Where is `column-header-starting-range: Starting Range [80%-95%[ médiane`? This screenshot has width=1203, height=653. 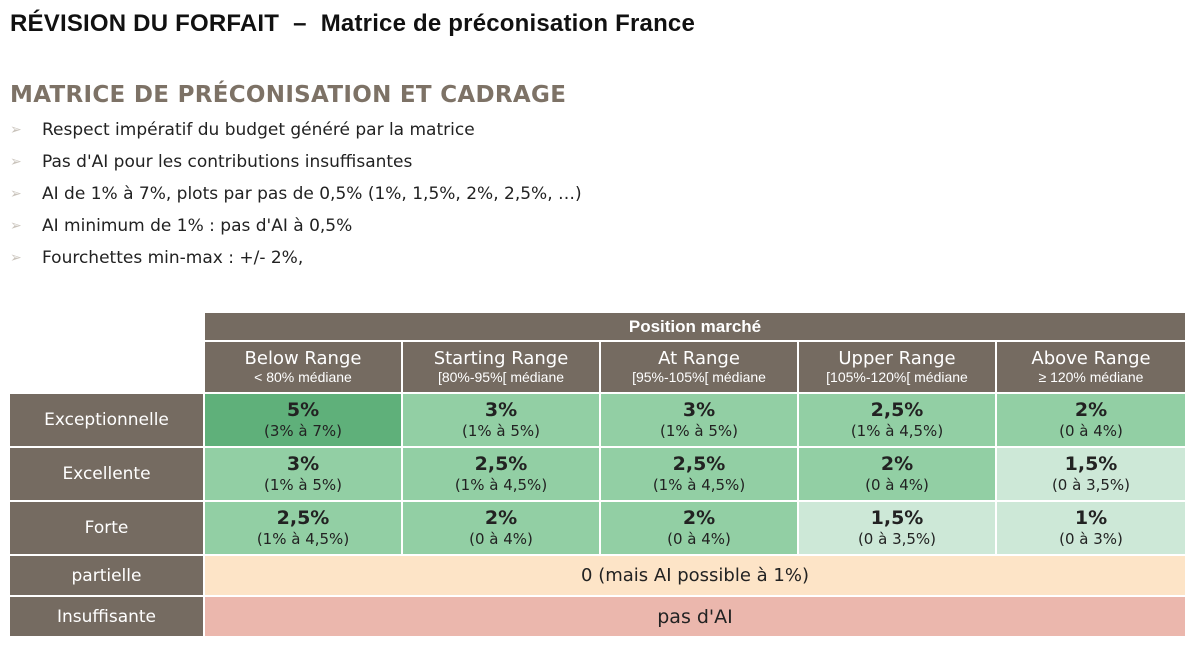
column-header-starting-range: Starting Range [80%-95%[ médiane is located at coordinates (501, 367).